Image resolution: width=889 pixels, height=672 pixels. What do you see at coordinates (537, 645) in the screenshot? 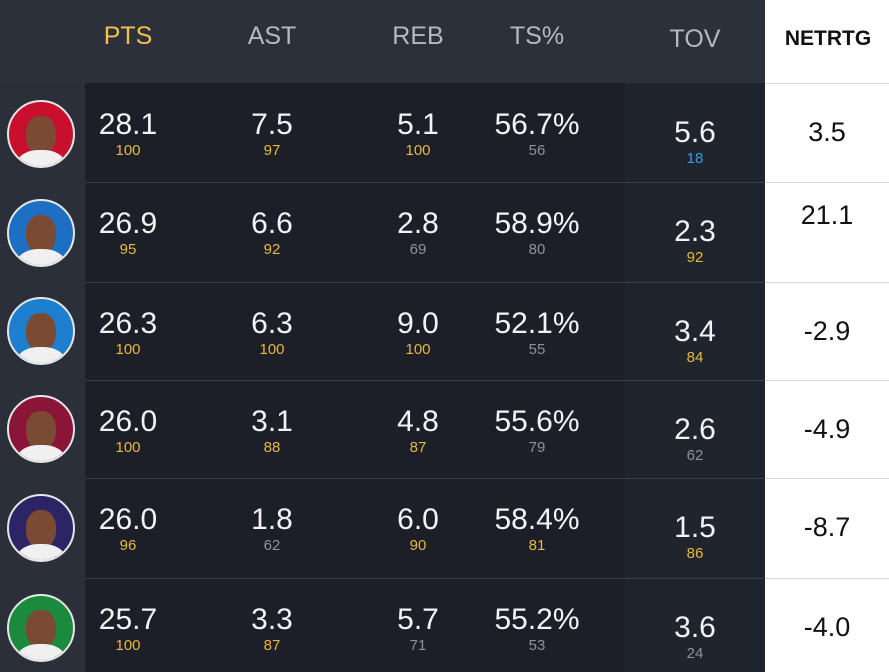
I see `stat-percentile: 53` at bounding box center [537, 645].